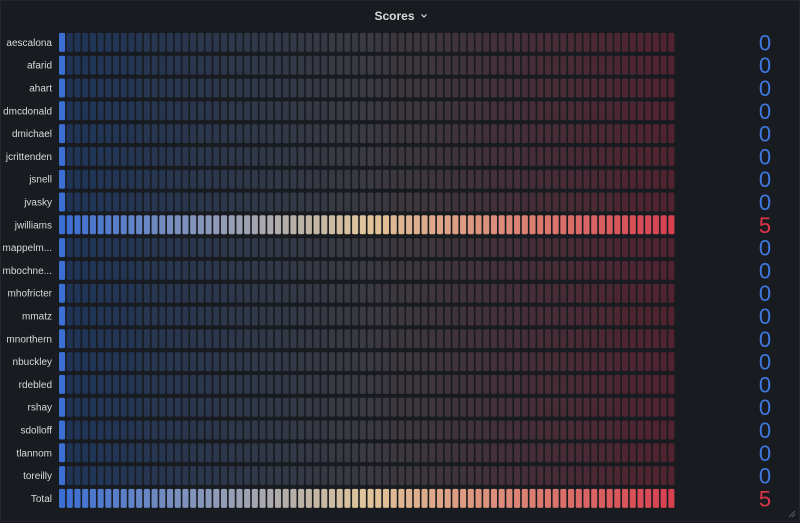 The width and height of the screenshot is (800, 523). I want to click on row-label: ahart, so click(40, 89).